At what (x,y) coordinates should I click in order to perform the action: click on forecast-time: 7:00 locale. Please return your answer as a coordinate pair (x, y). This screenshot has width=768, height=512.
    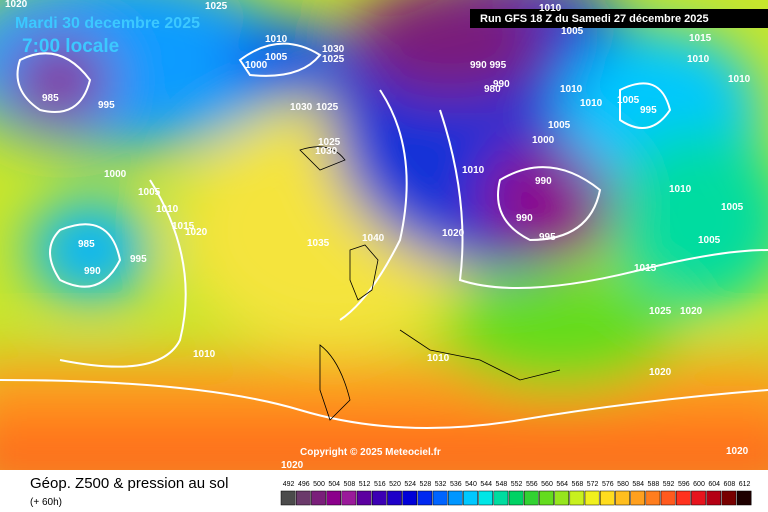
    Looking at the image, I should click on (70, 46).